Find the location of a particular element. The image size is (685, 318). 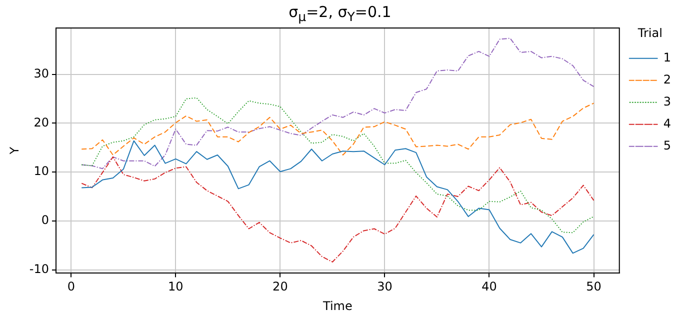

x-tick-label: 20 is located at coordinates (280, 287).